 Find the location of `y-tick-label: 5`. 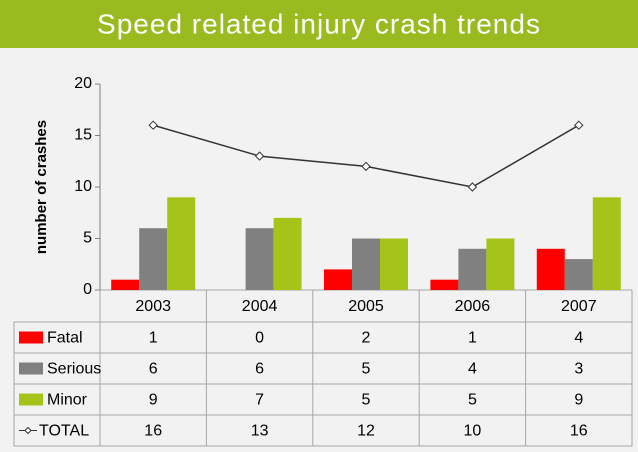

y-tick-label: 5 is located at coordinates (87, 238).